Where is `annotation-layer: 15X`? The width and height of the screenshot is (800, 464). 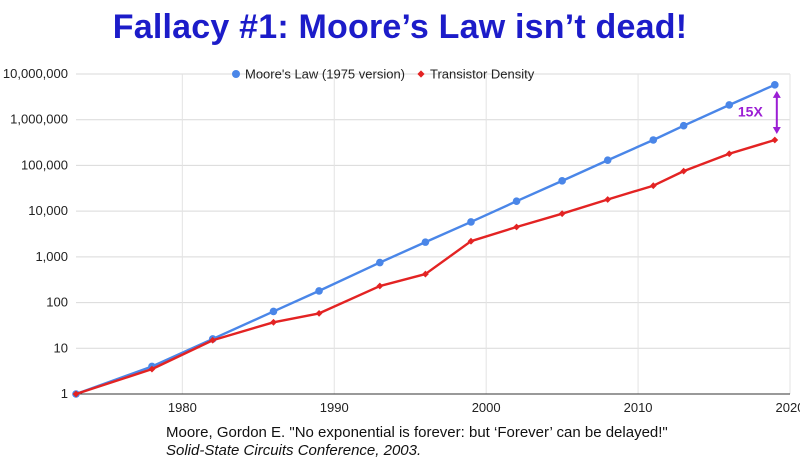
annotation-layer: 15X is located at coordinates (759, 112).